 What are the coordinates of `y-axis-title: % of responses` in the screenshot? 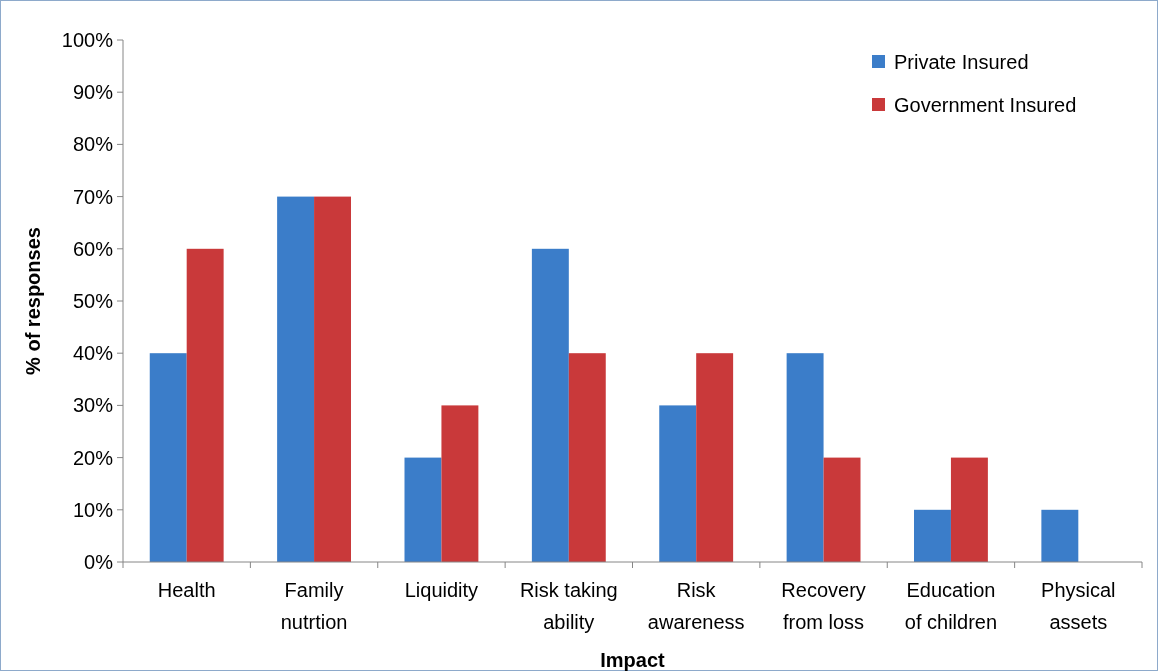 It's located at (33, 301).